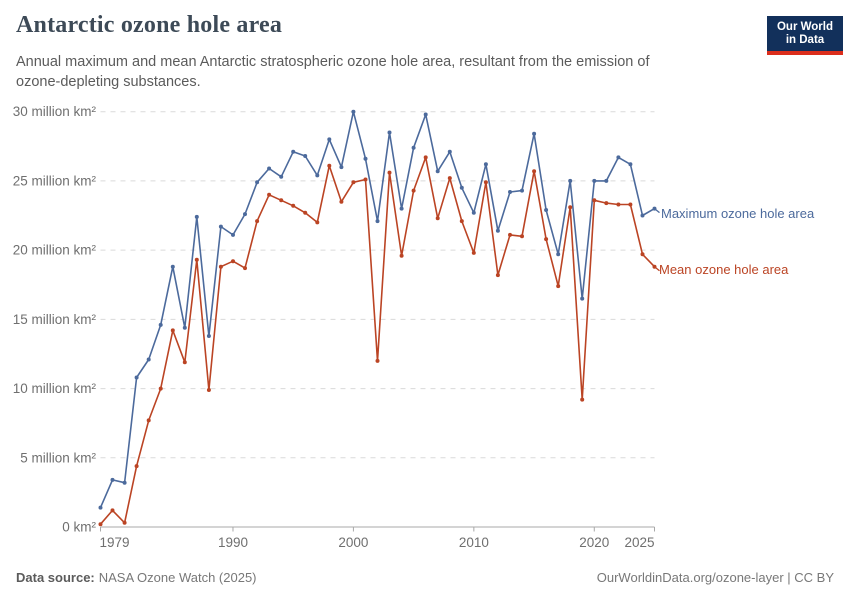 This screenshot has height=600, width=850. Describe the element at coordinates (55, 388) in the screenshot. I see `y-tick-label: 10 million km²` at that location.